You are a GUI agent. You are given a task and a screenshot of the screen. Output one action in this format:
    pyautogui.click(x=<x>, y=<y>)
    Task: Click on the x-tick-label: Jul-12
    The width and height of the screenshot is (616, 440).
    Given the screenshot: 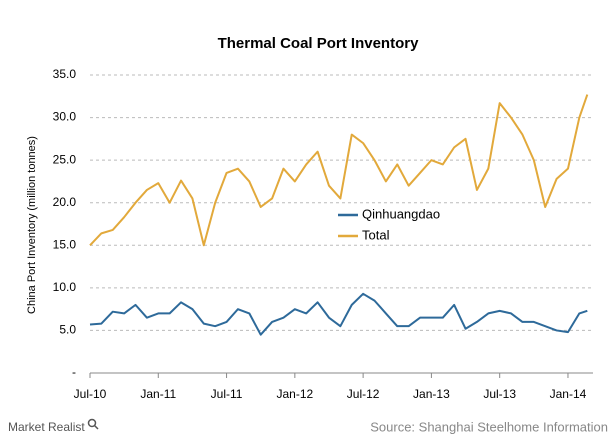 What is the action you would take?
    pyautogui.click(x=363, y=394)
    